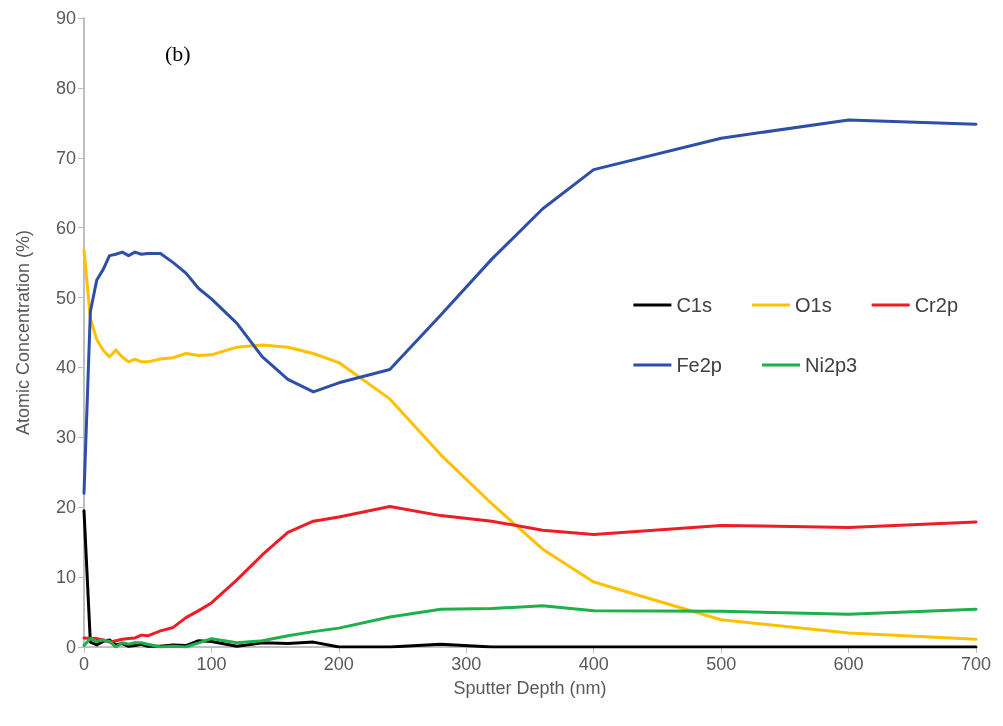 The width and height of the screenshot is (1003, 726). What do you see at coordinates (65, 577) in the screenshot?
I see `y-tick-label: 10` at bounding box center [65, 577].